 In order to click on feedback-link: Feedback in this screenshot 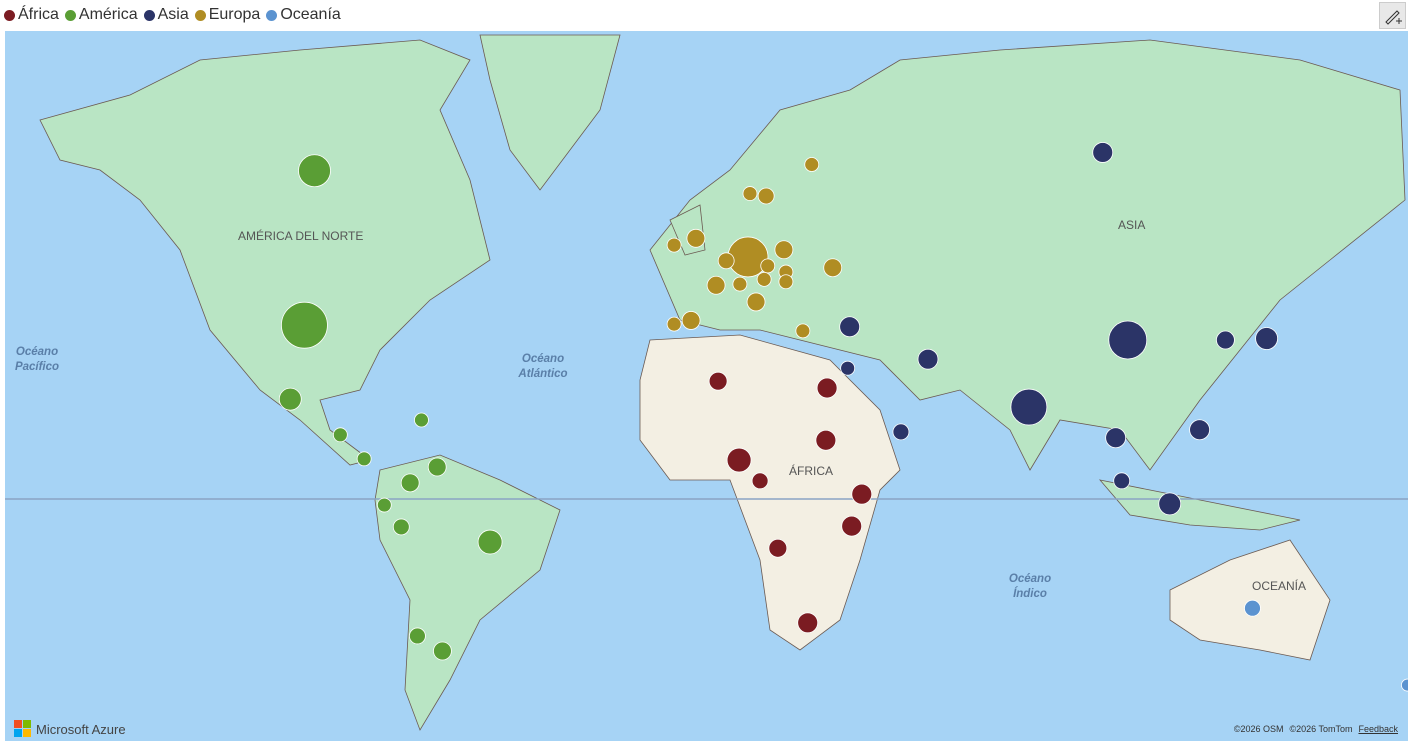, I will do `click(1378, 729)`.